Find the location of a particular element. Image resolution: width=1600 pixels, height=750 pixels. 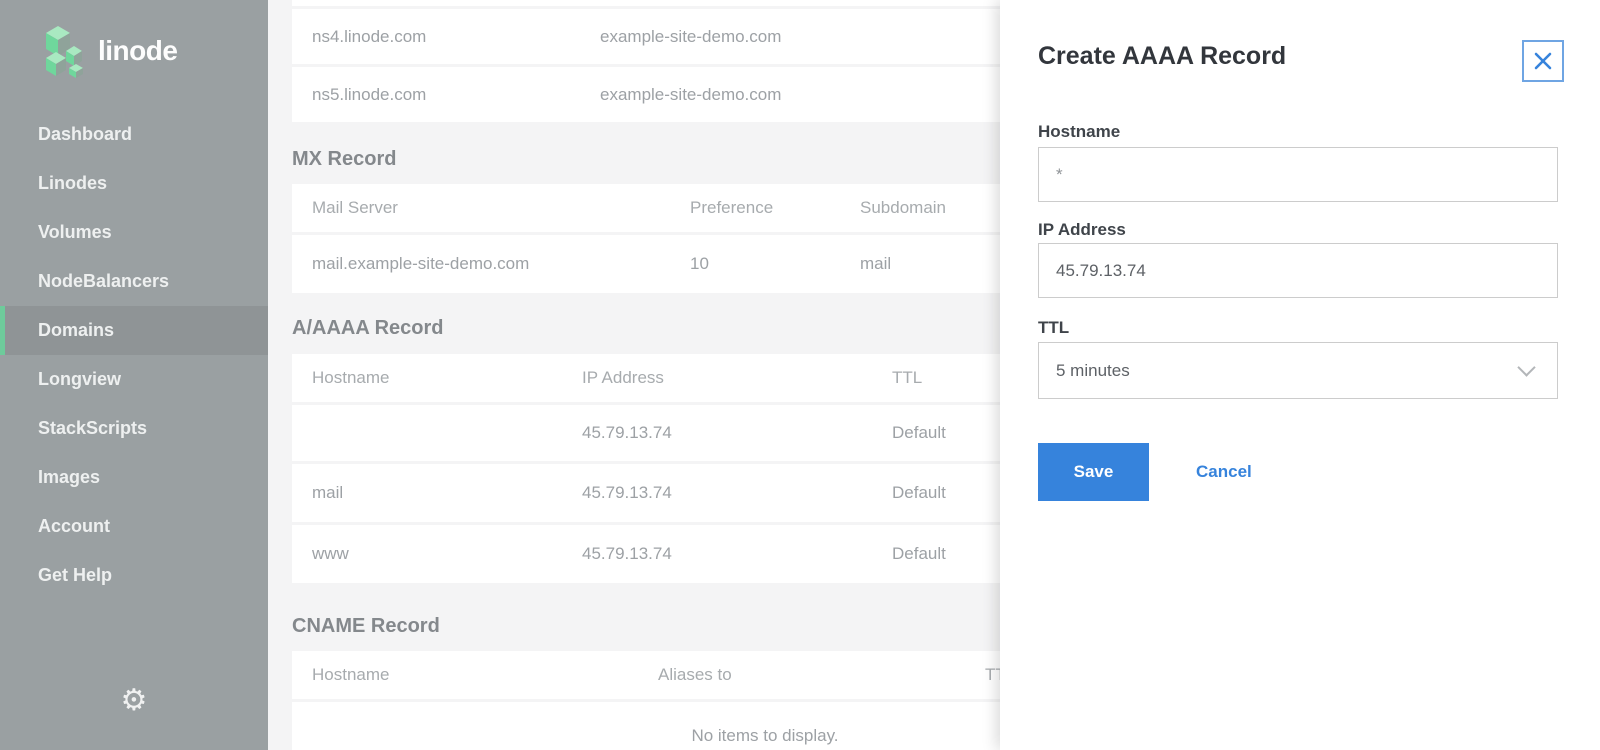

sidebar-item-account: Account is located at coordinates (74, 526).